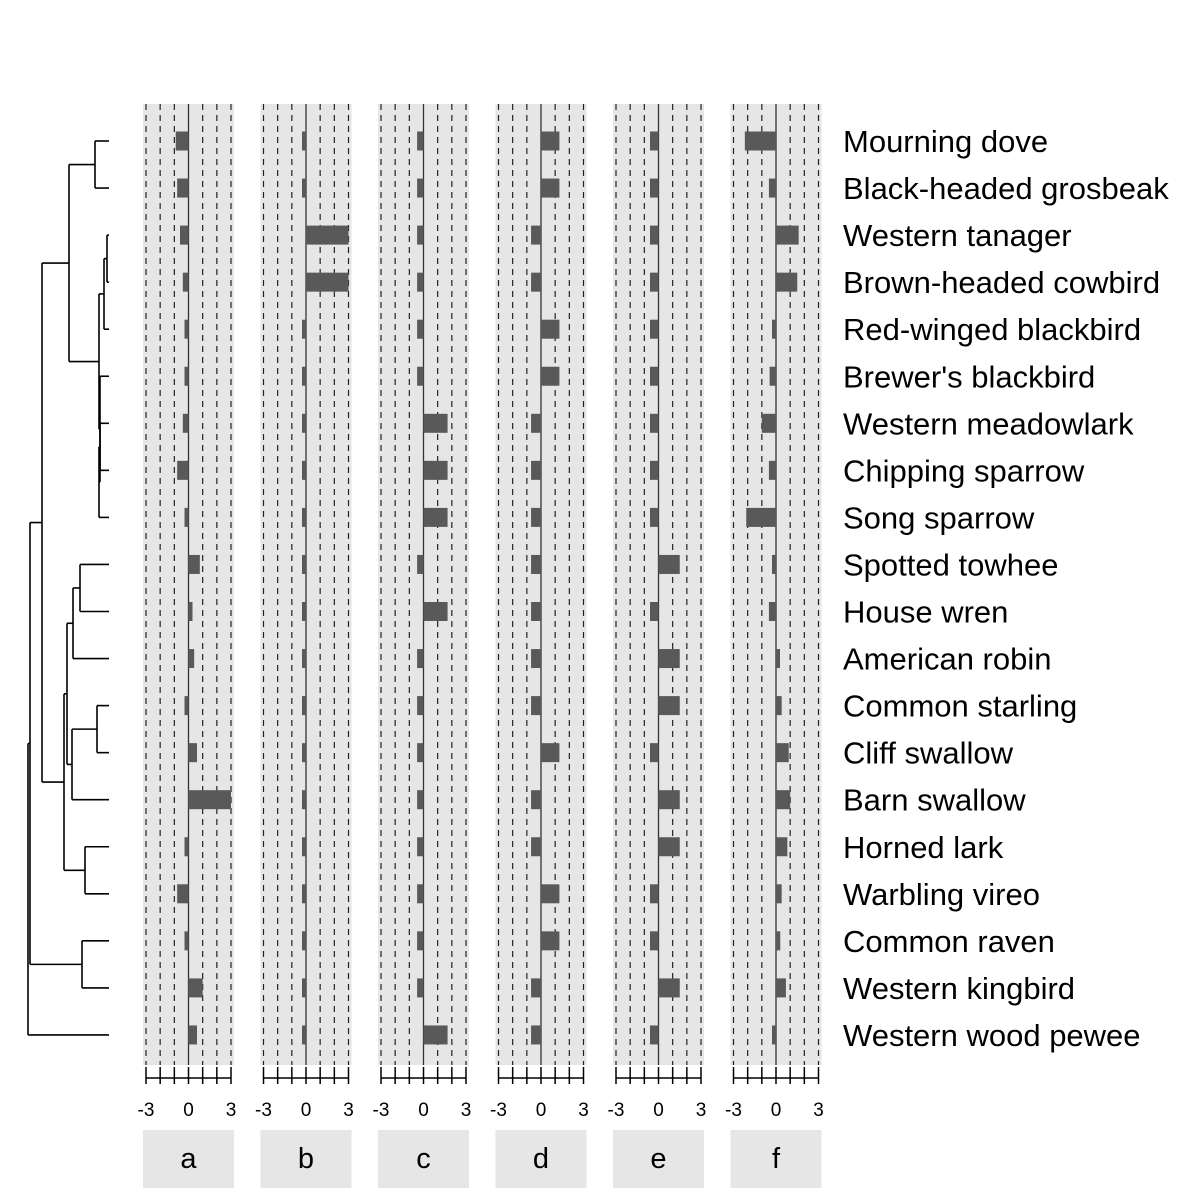 Image resolution: width=1200 pixels, height=1200 pixels. What do you see at coordinates (923, 847) in the screenshot?
I see `species-label: Horned lark` at bounding box center [923, 847].